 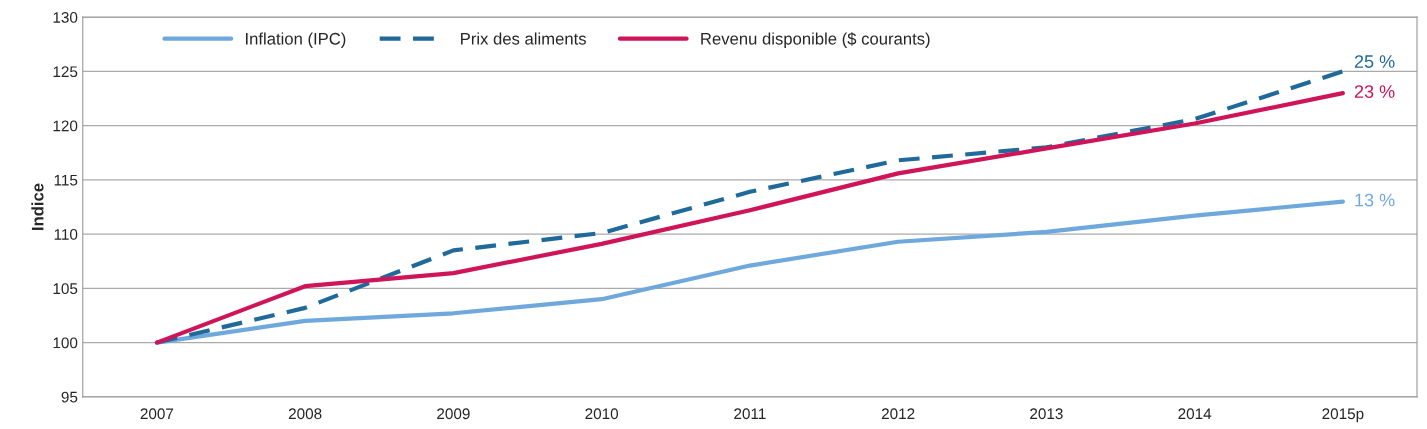 What do you see at coordinates (1374, 61) in the screenshot?
I see `annotation: 25 %` at bounding box center [1374, 61].